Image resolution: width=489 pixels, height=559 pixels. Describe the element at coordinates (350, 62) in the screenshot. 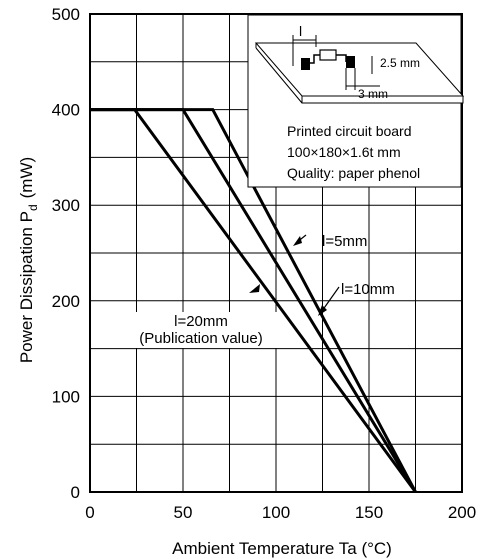

I see `pad-right` at that location.